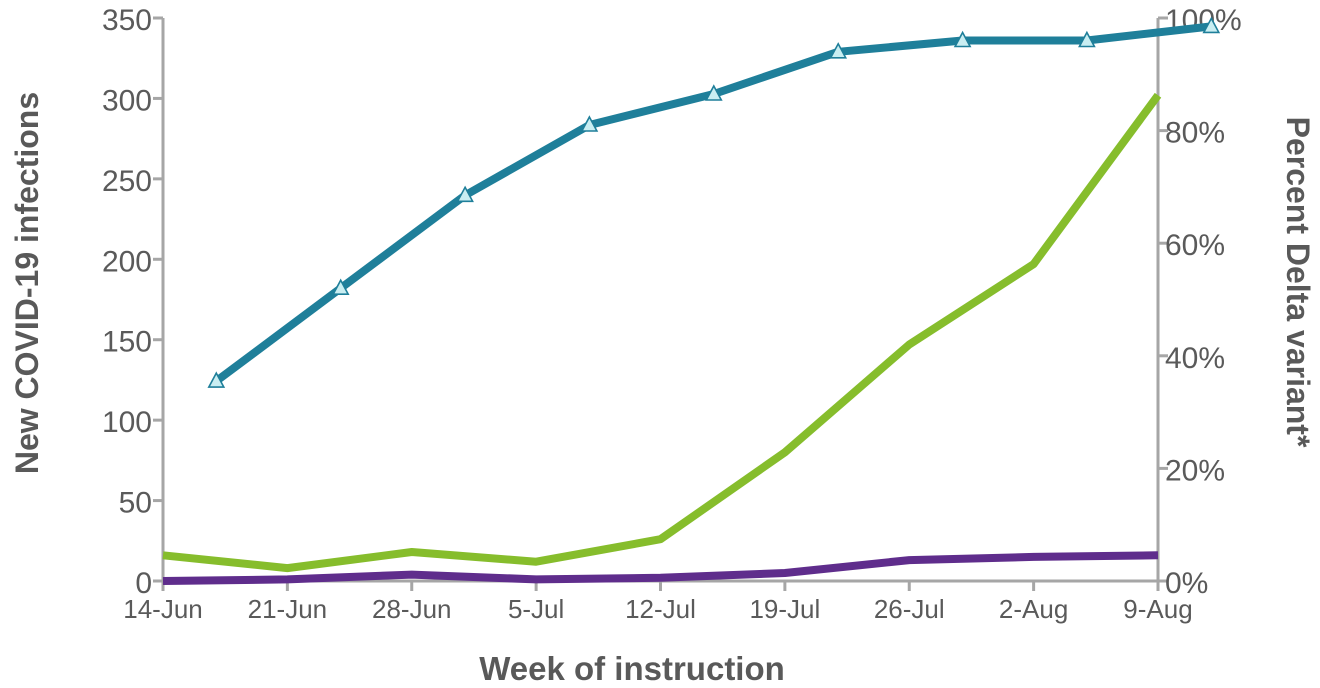  What do you see at coordinates (127, 181) in the screenshot?
I see `left-tick-label: 250` at bounding box center [127, 181].